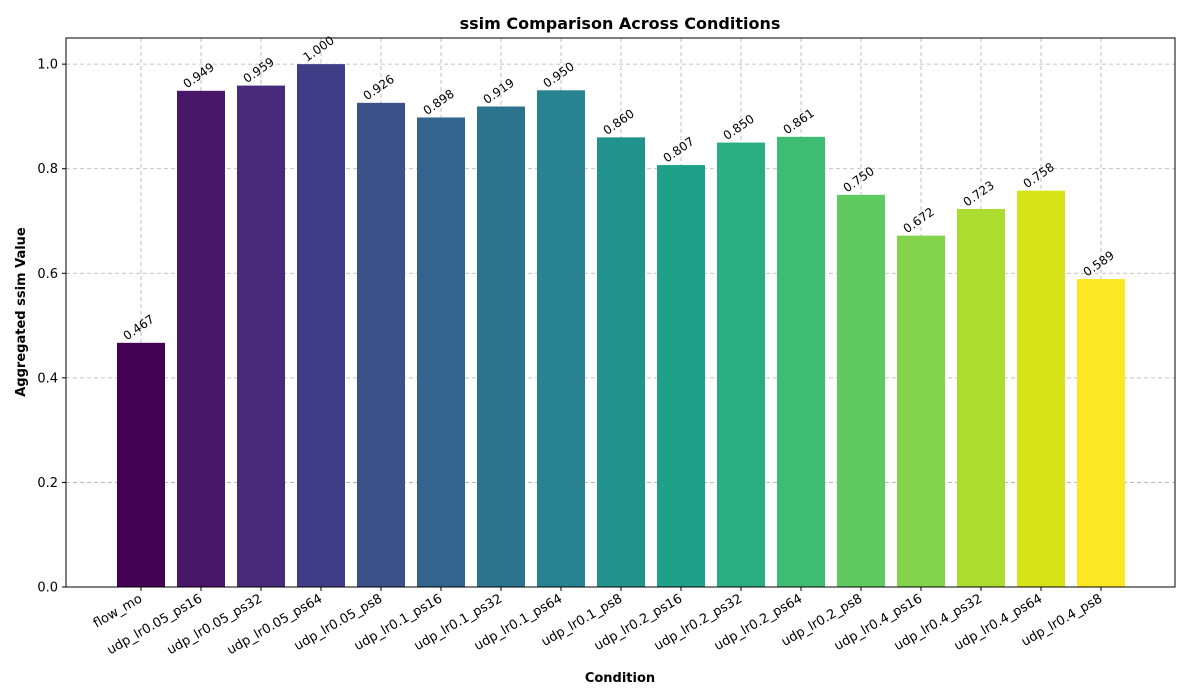  I want to click on bar-value-label: 0.860, so click(619, 121).